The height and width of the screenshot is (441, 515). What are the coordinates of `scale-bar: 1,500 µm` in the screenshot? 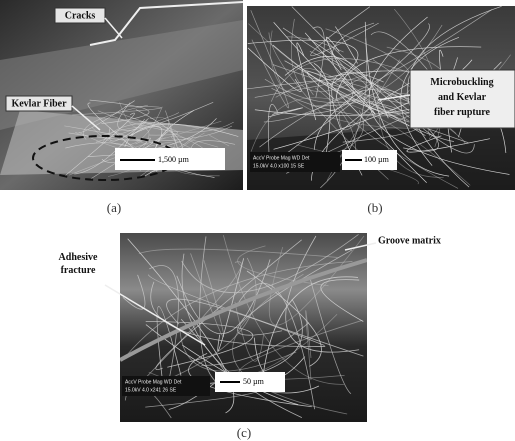 It's located at (170, 159).